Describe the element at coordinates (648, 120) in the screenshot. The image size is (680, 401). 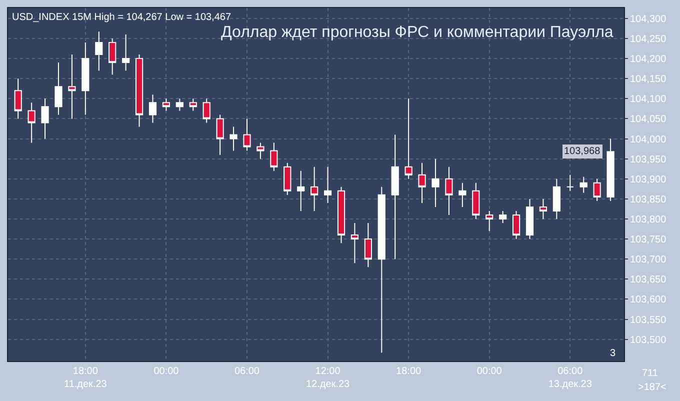
I see `y-tick-label: 104,050` at that location.